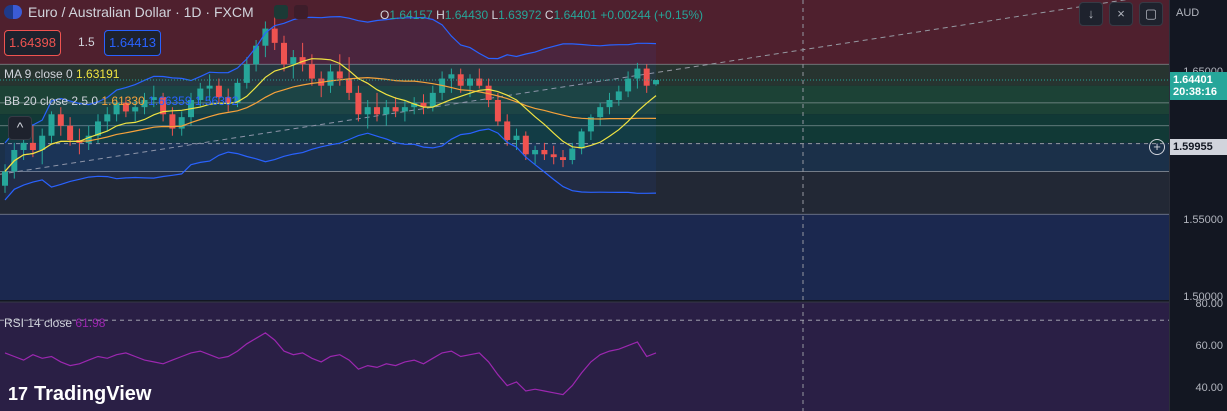  I want to click on ma-legend: MA 9 close 0 1.63191, so click(62, 74).